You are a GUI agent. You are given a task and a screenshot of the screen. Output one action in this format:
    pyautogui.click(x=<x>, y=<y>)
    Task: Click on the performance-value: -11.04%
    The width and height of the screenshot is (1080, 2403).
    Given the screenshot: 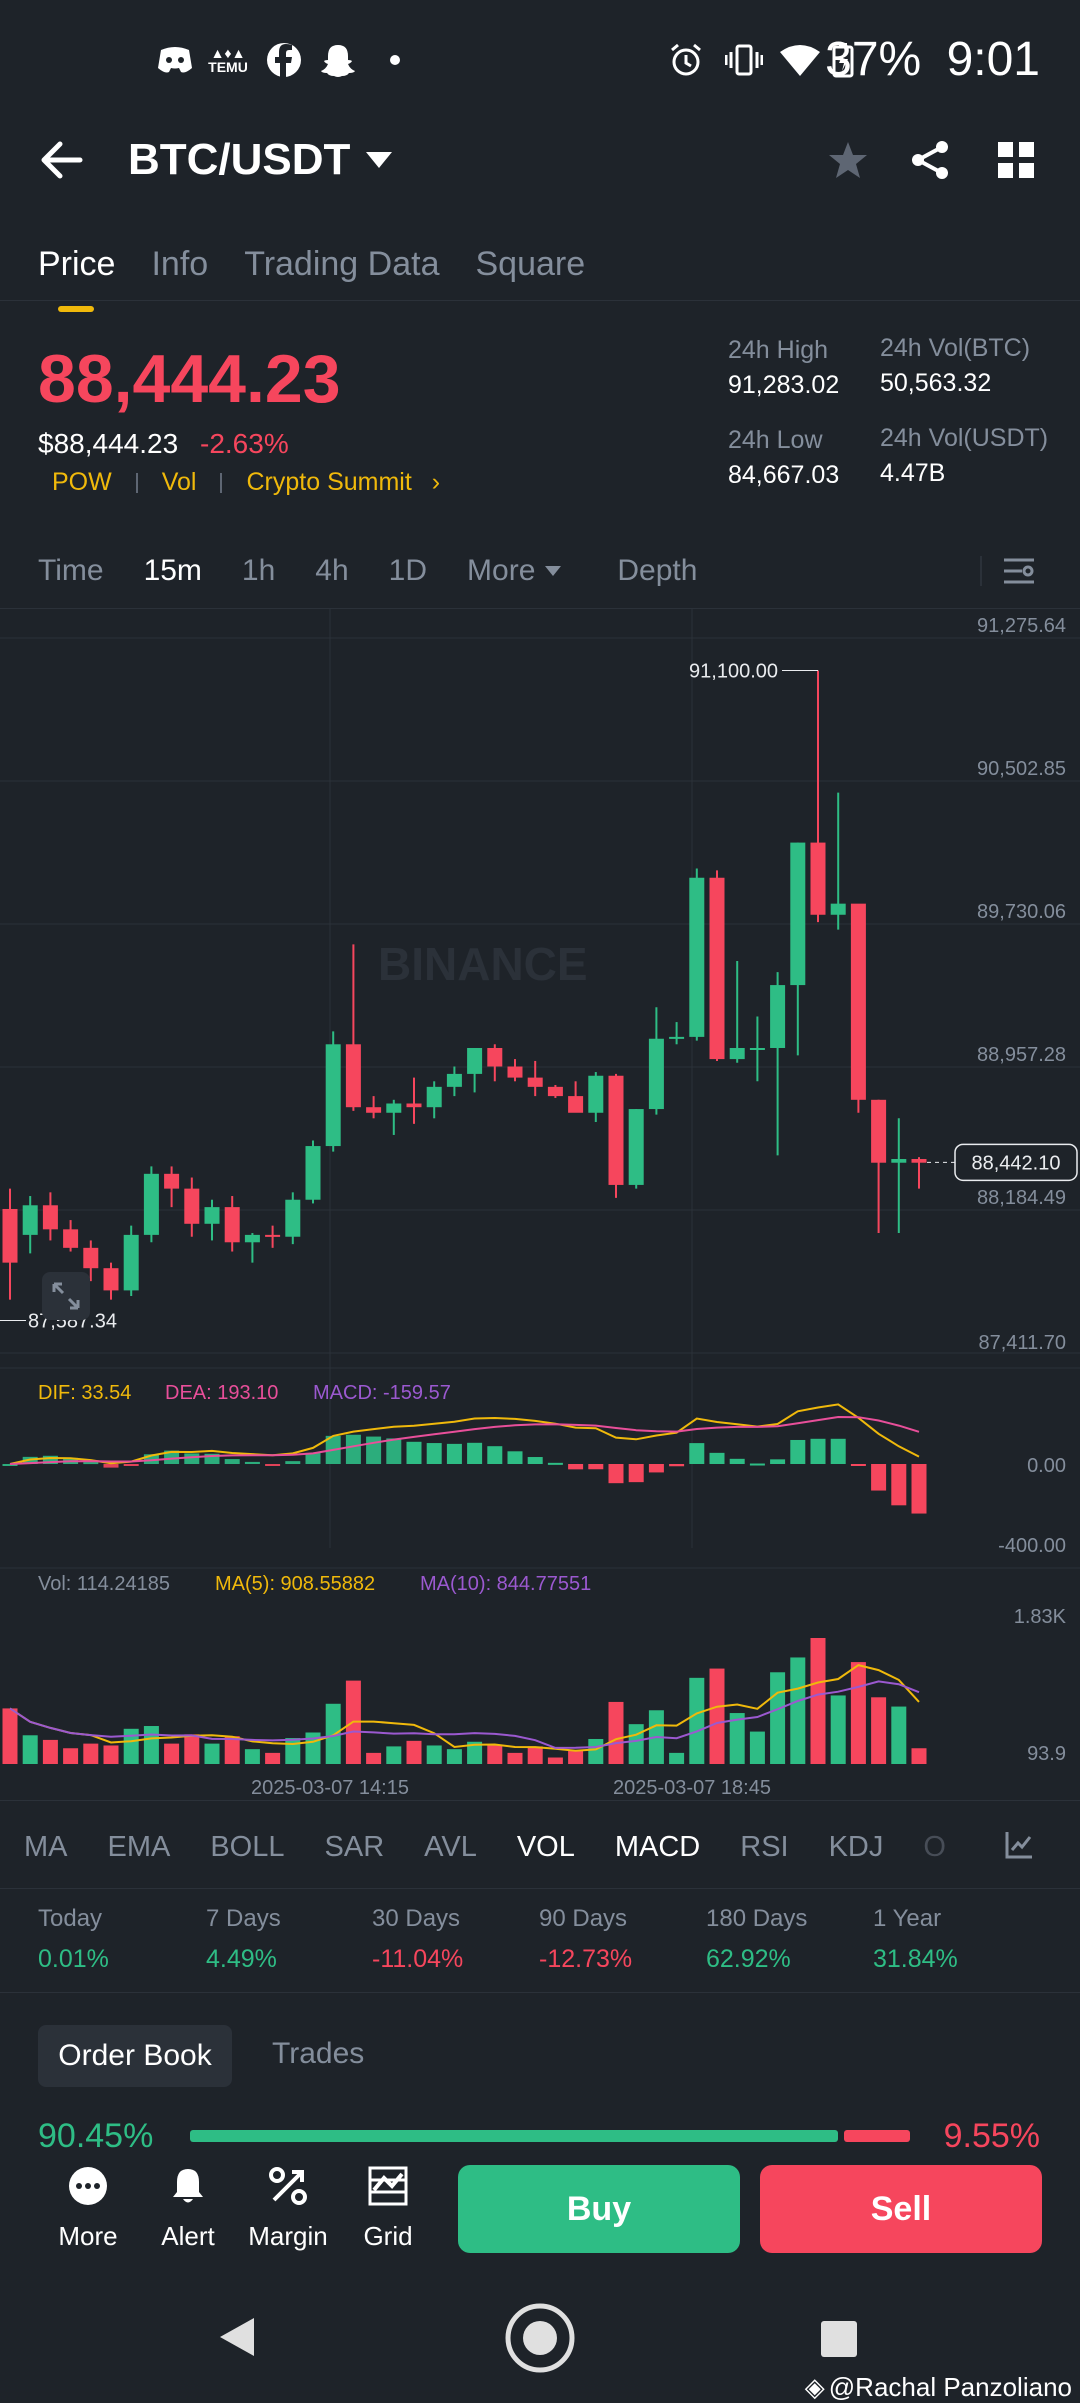 What is the action you would take?
    pyautogui.click(x=418, y=1959)
    